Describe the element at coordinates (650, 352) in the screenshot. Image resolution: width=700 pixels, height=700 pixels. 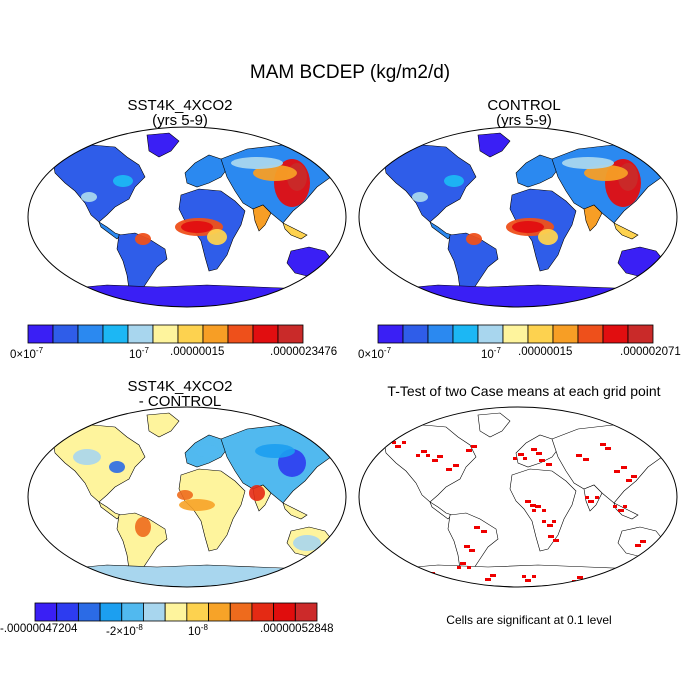
I see `cbar2-label-3: .000002071` at that location.